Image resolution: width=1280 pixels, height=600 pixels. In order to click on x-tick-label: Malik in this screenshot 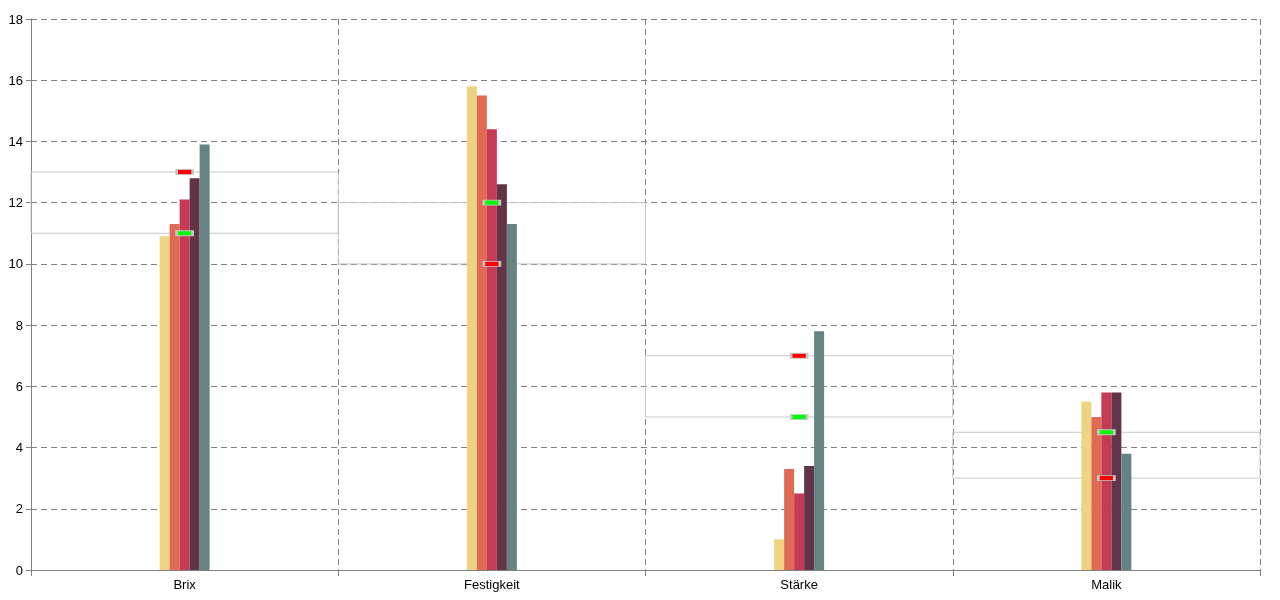, I will do `click(1107, 584)`.